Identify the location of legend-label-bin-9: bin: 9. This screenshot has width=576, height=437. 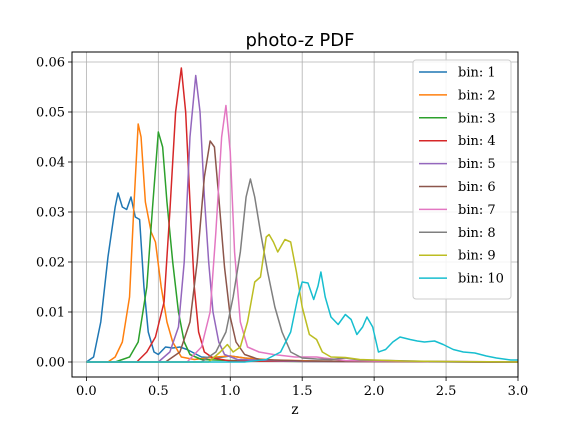
(477, 256).